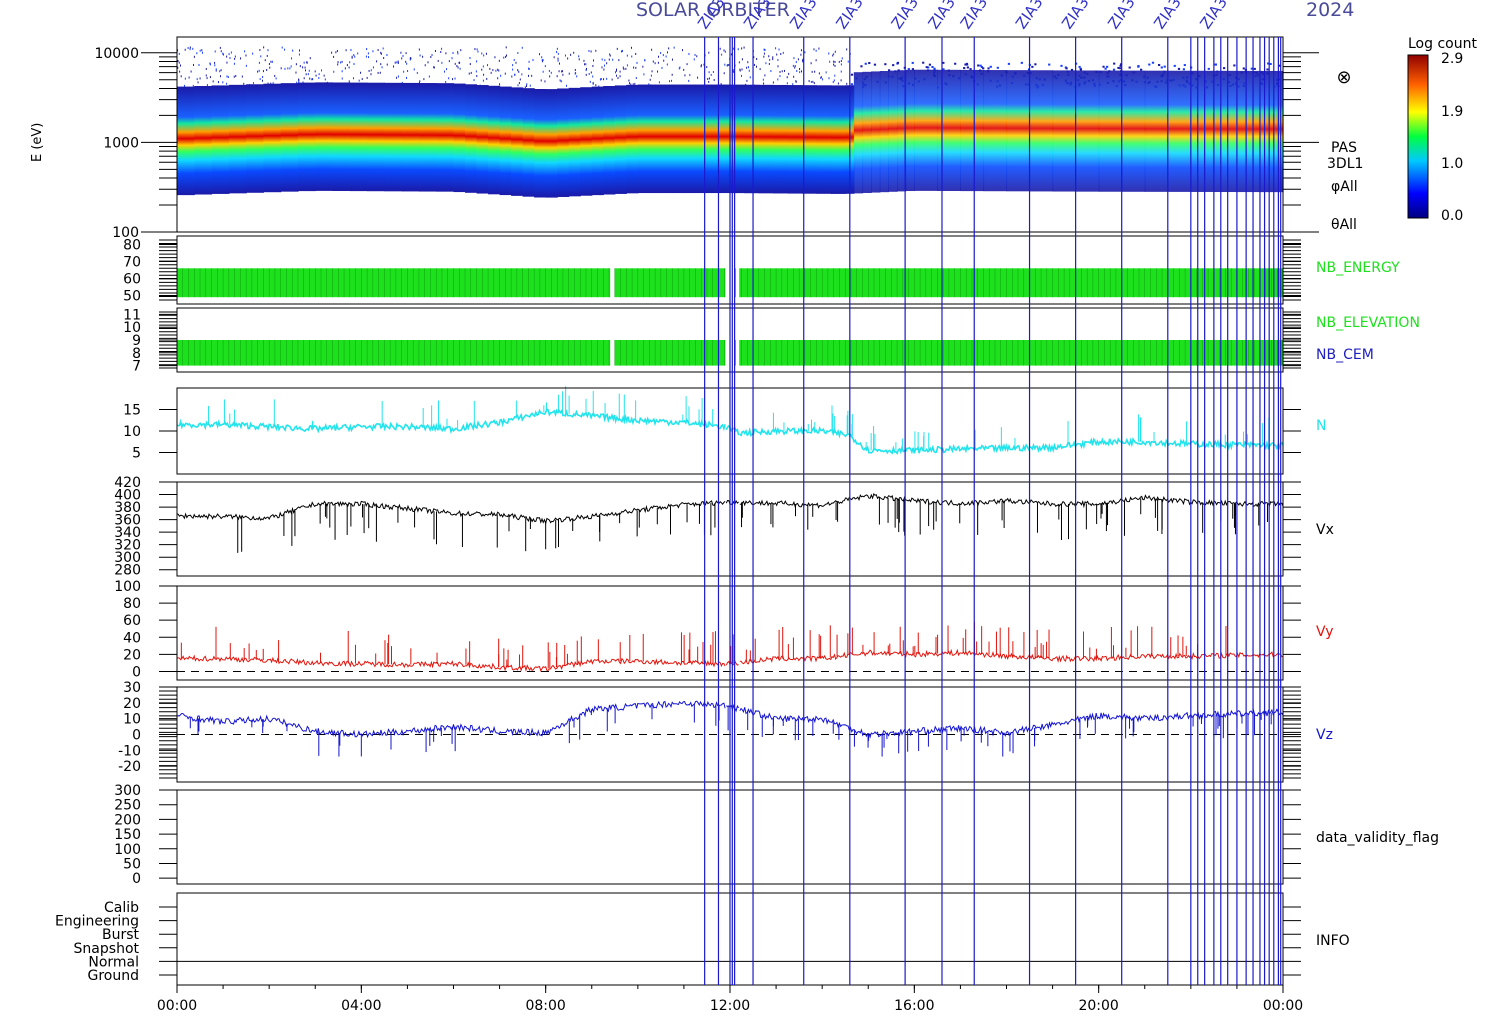 The height and width of the screenshot is (1024, 1512). What do you see at coordinates (129, 767) in the screenshot?
I see `ytick-label-6-5: -20` at bounding box center [129, 767].